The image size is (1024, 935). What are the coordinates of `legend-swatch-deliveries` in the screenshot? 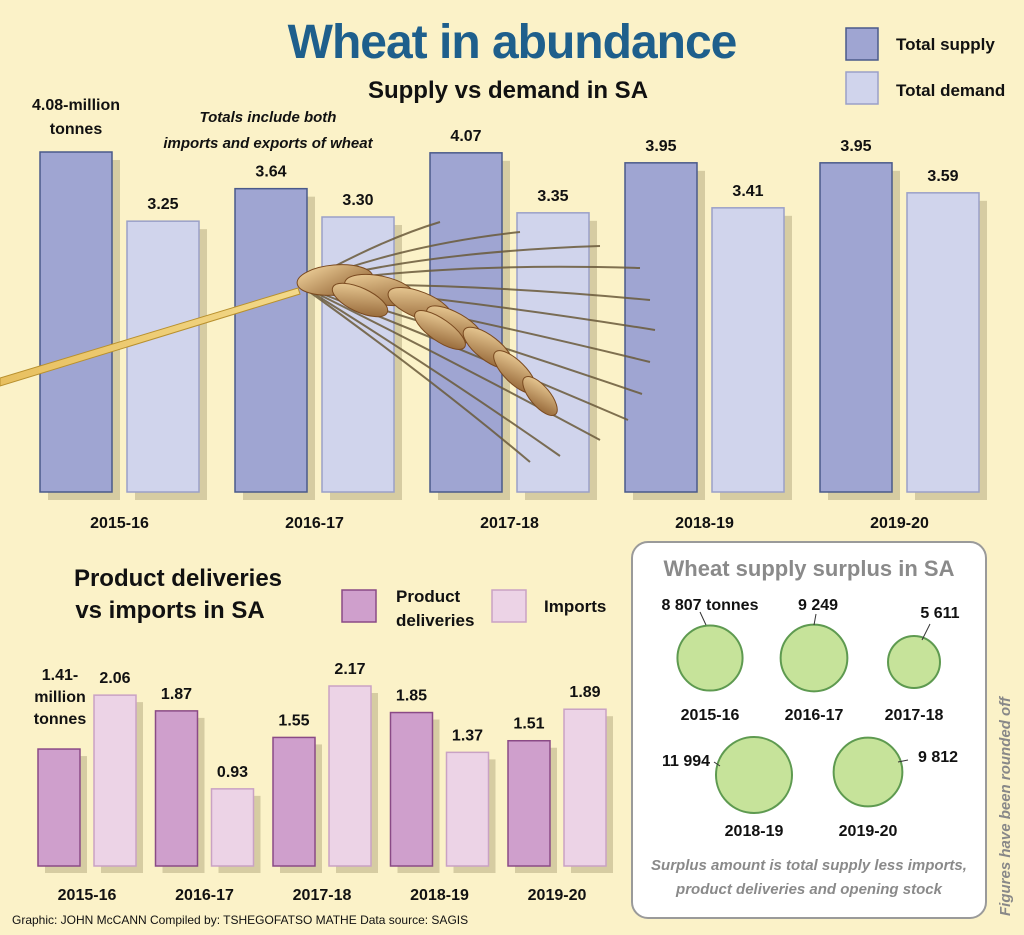 It's located at (359, 606).